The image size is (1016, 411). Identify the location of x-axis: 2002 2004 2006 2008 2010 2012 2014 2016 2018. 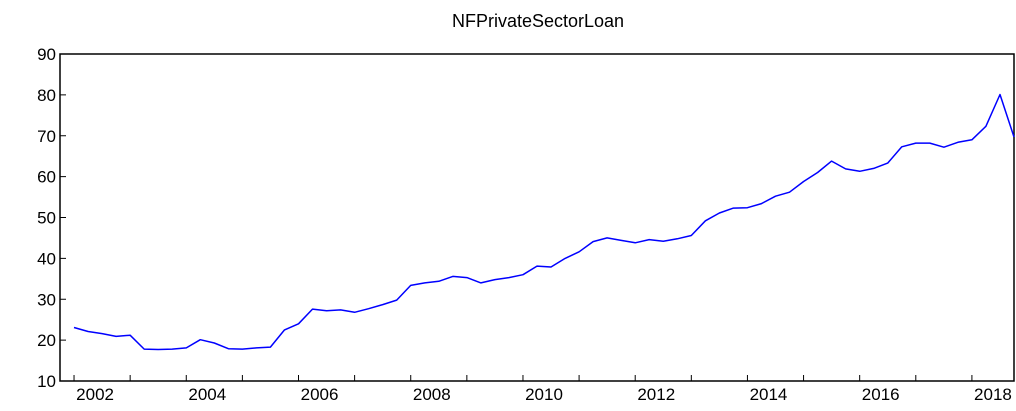
(542, 389).